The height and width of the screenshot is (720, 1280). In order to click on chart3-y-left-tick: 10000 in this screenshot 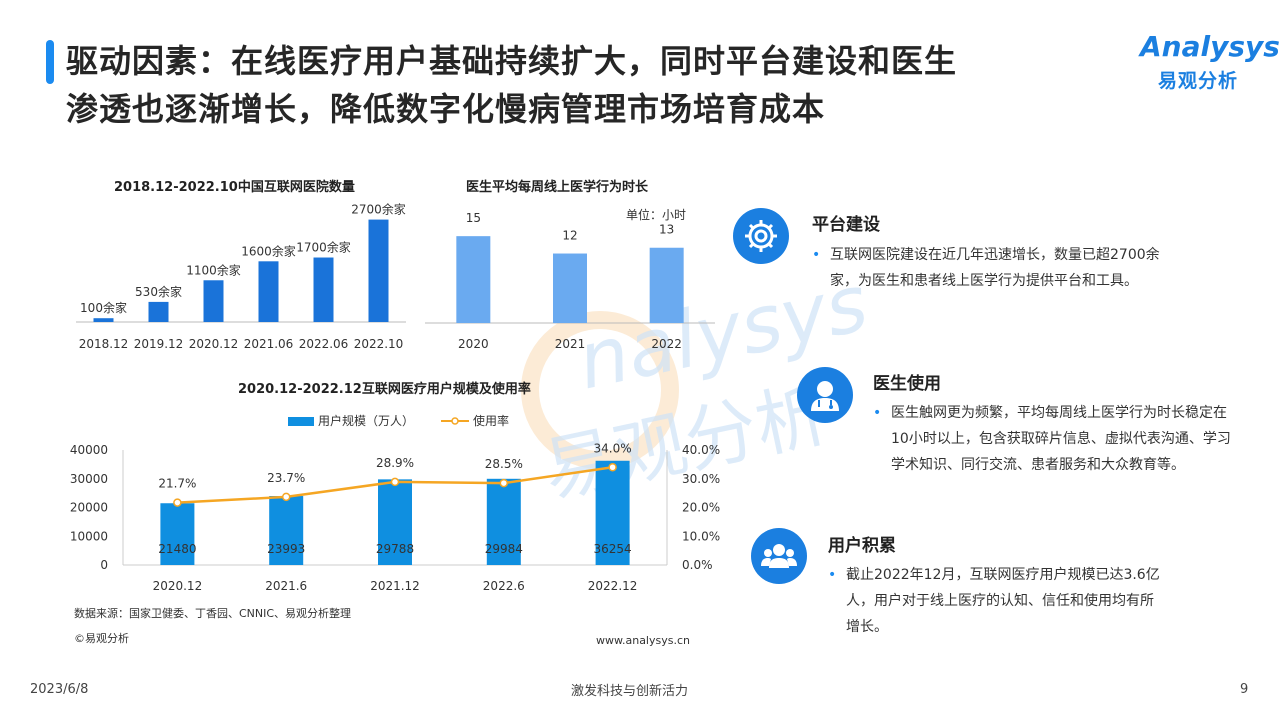, I will do `click(89, 536)`.